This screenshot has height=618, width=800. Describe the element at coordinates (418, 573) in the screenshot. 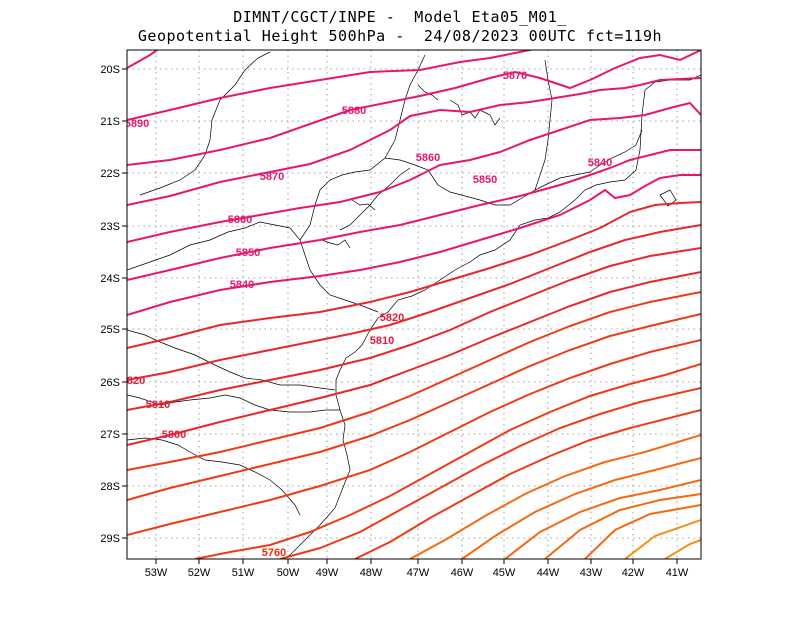

I see `lon-tick-label: 47W` at that location.